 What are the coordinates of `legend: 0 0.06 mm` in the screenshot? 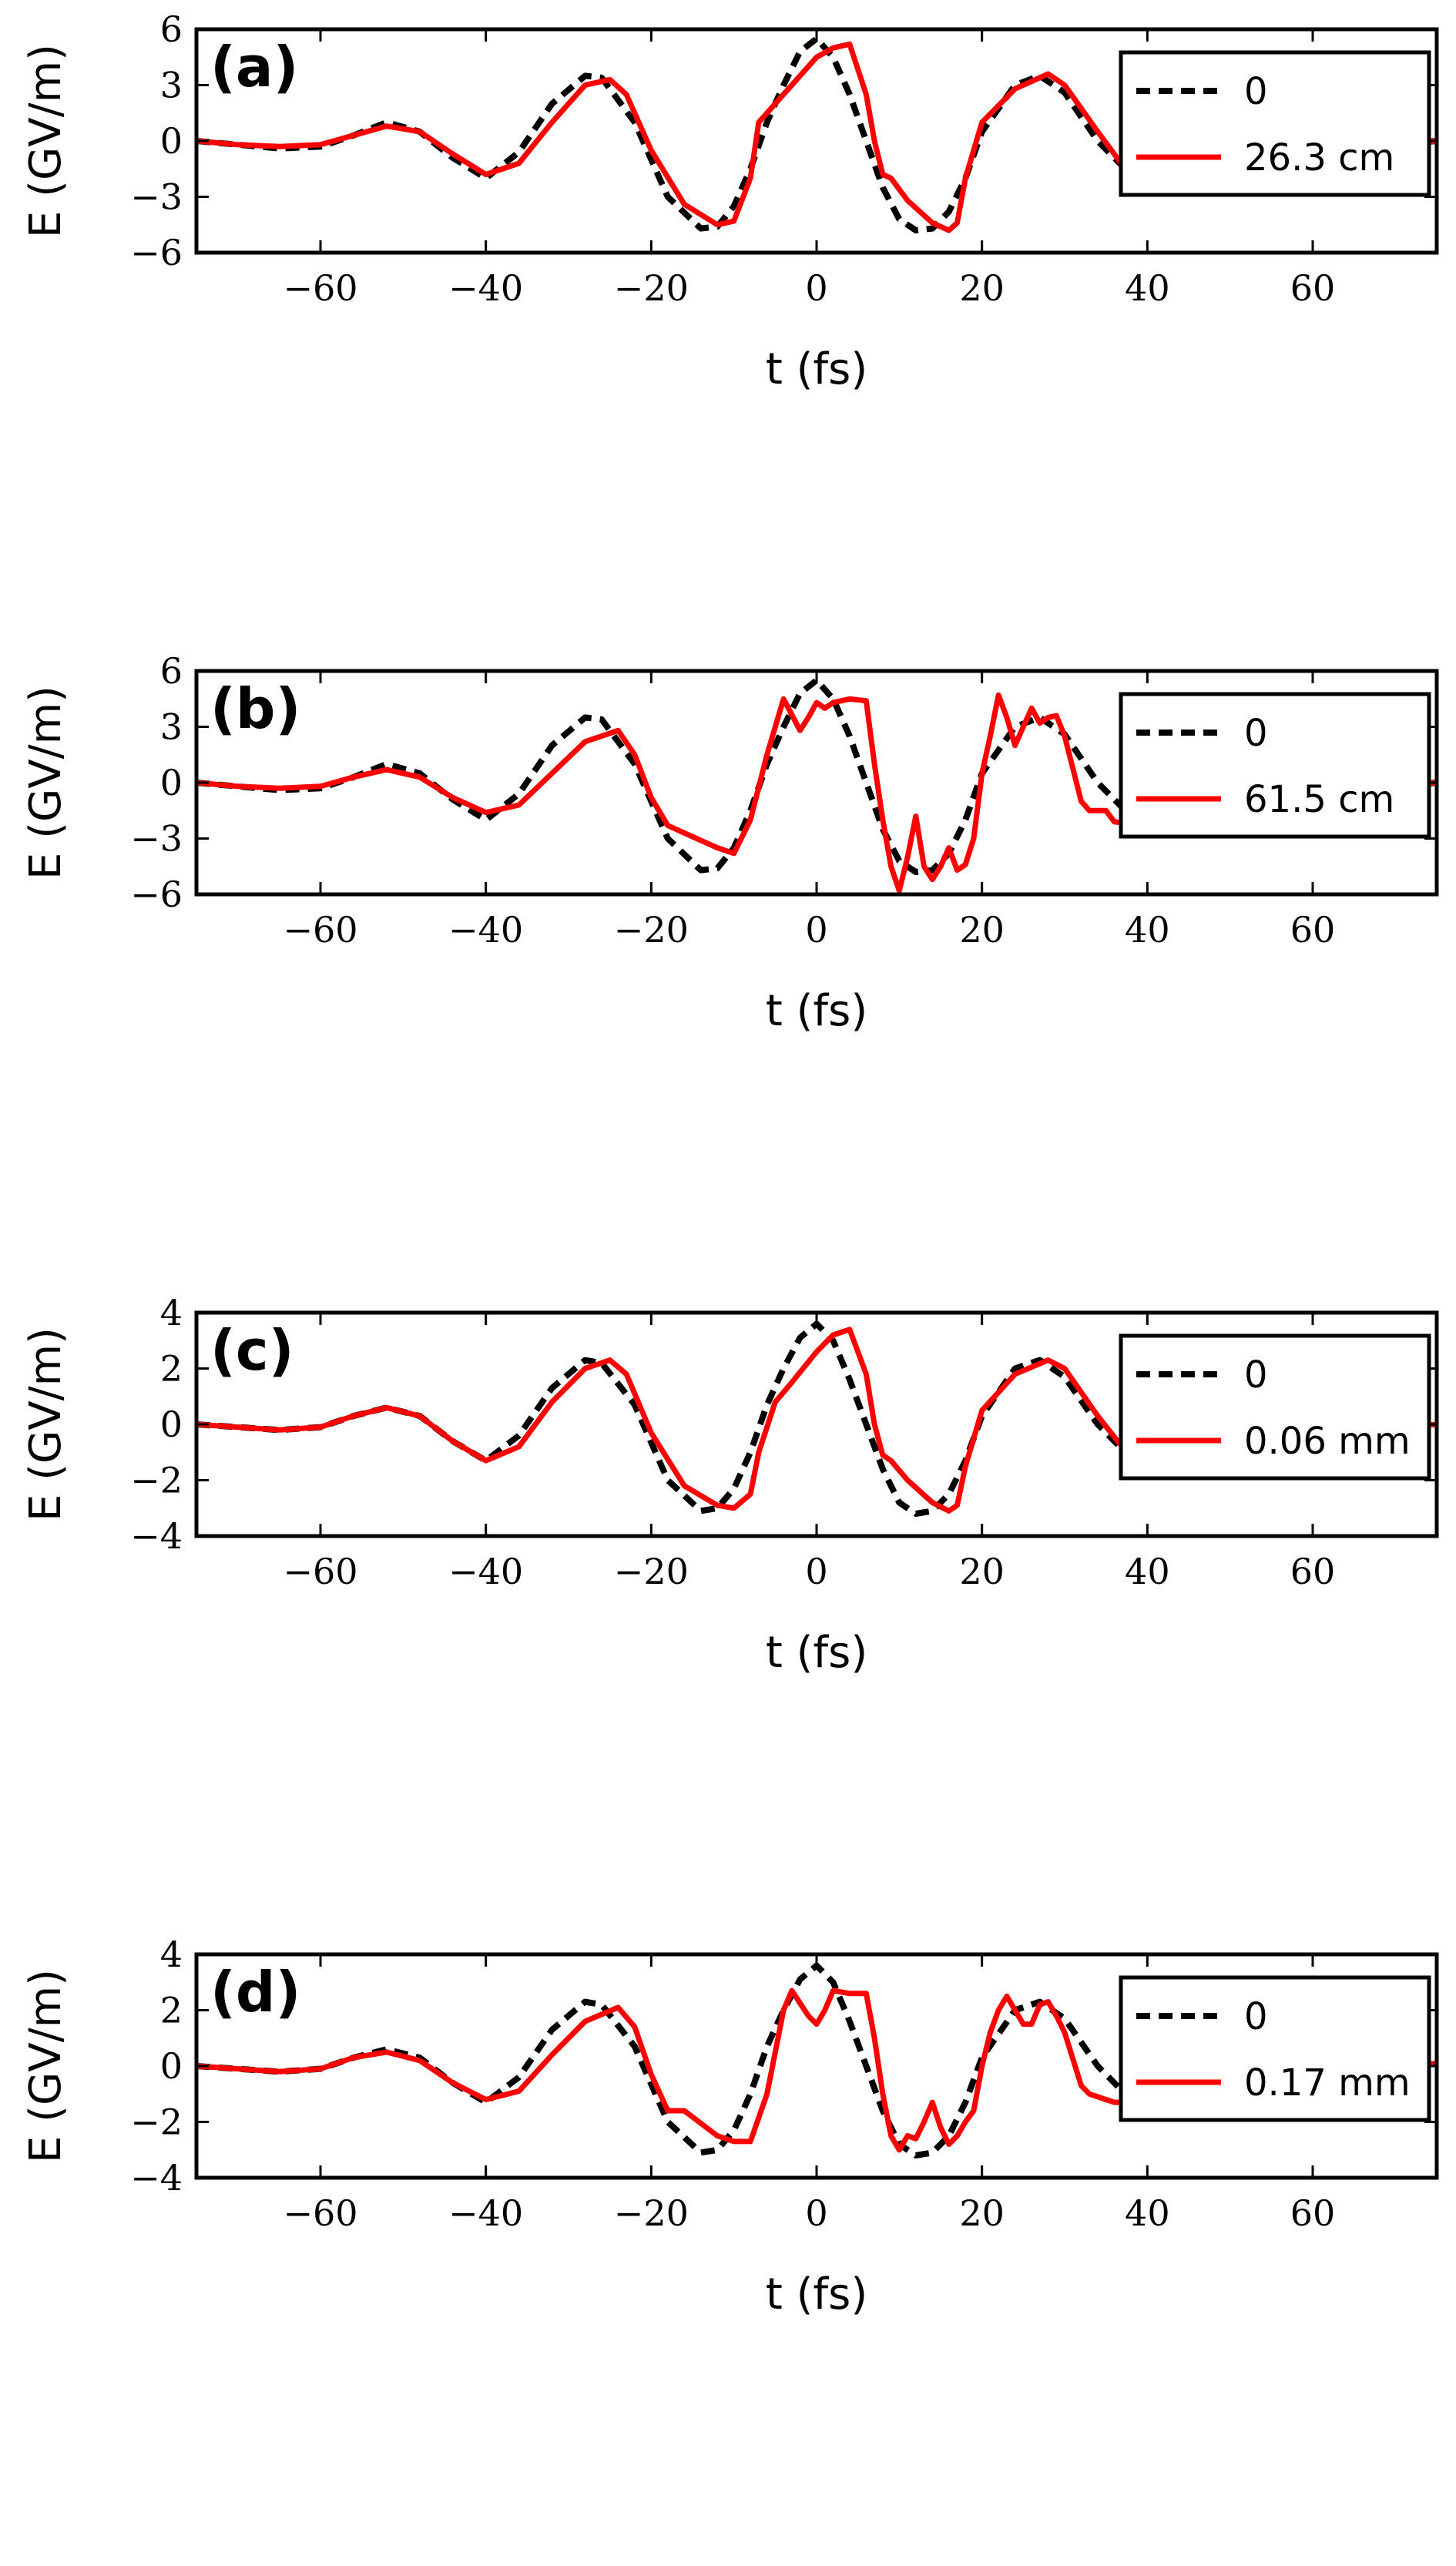 It's located at (1275, 1407).